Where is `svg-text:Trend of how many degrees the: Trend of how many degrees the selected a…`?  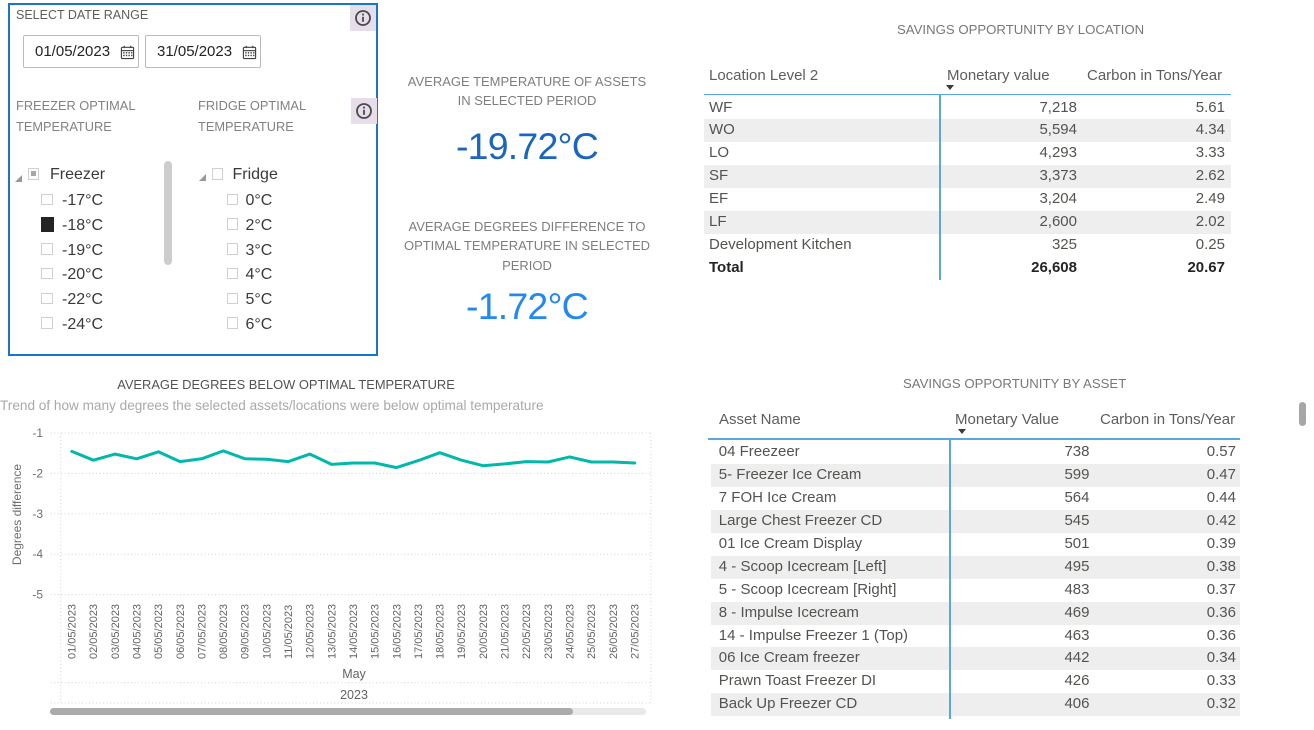
svg-text:Trend of how many degrees the: Trend of how many degrees the selected a… is located at coordinates (272, 405).